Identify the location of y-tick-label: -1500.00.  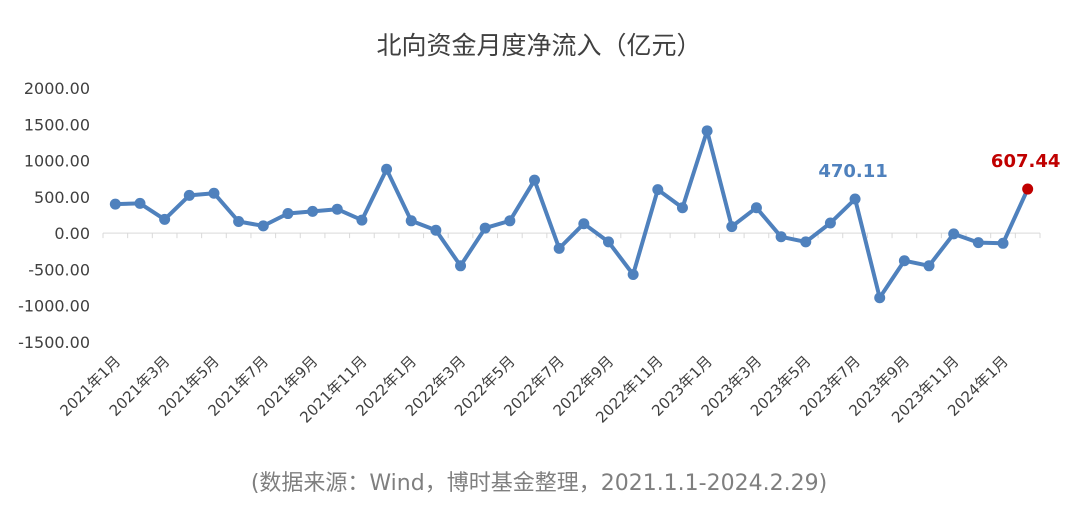
(54, 342).